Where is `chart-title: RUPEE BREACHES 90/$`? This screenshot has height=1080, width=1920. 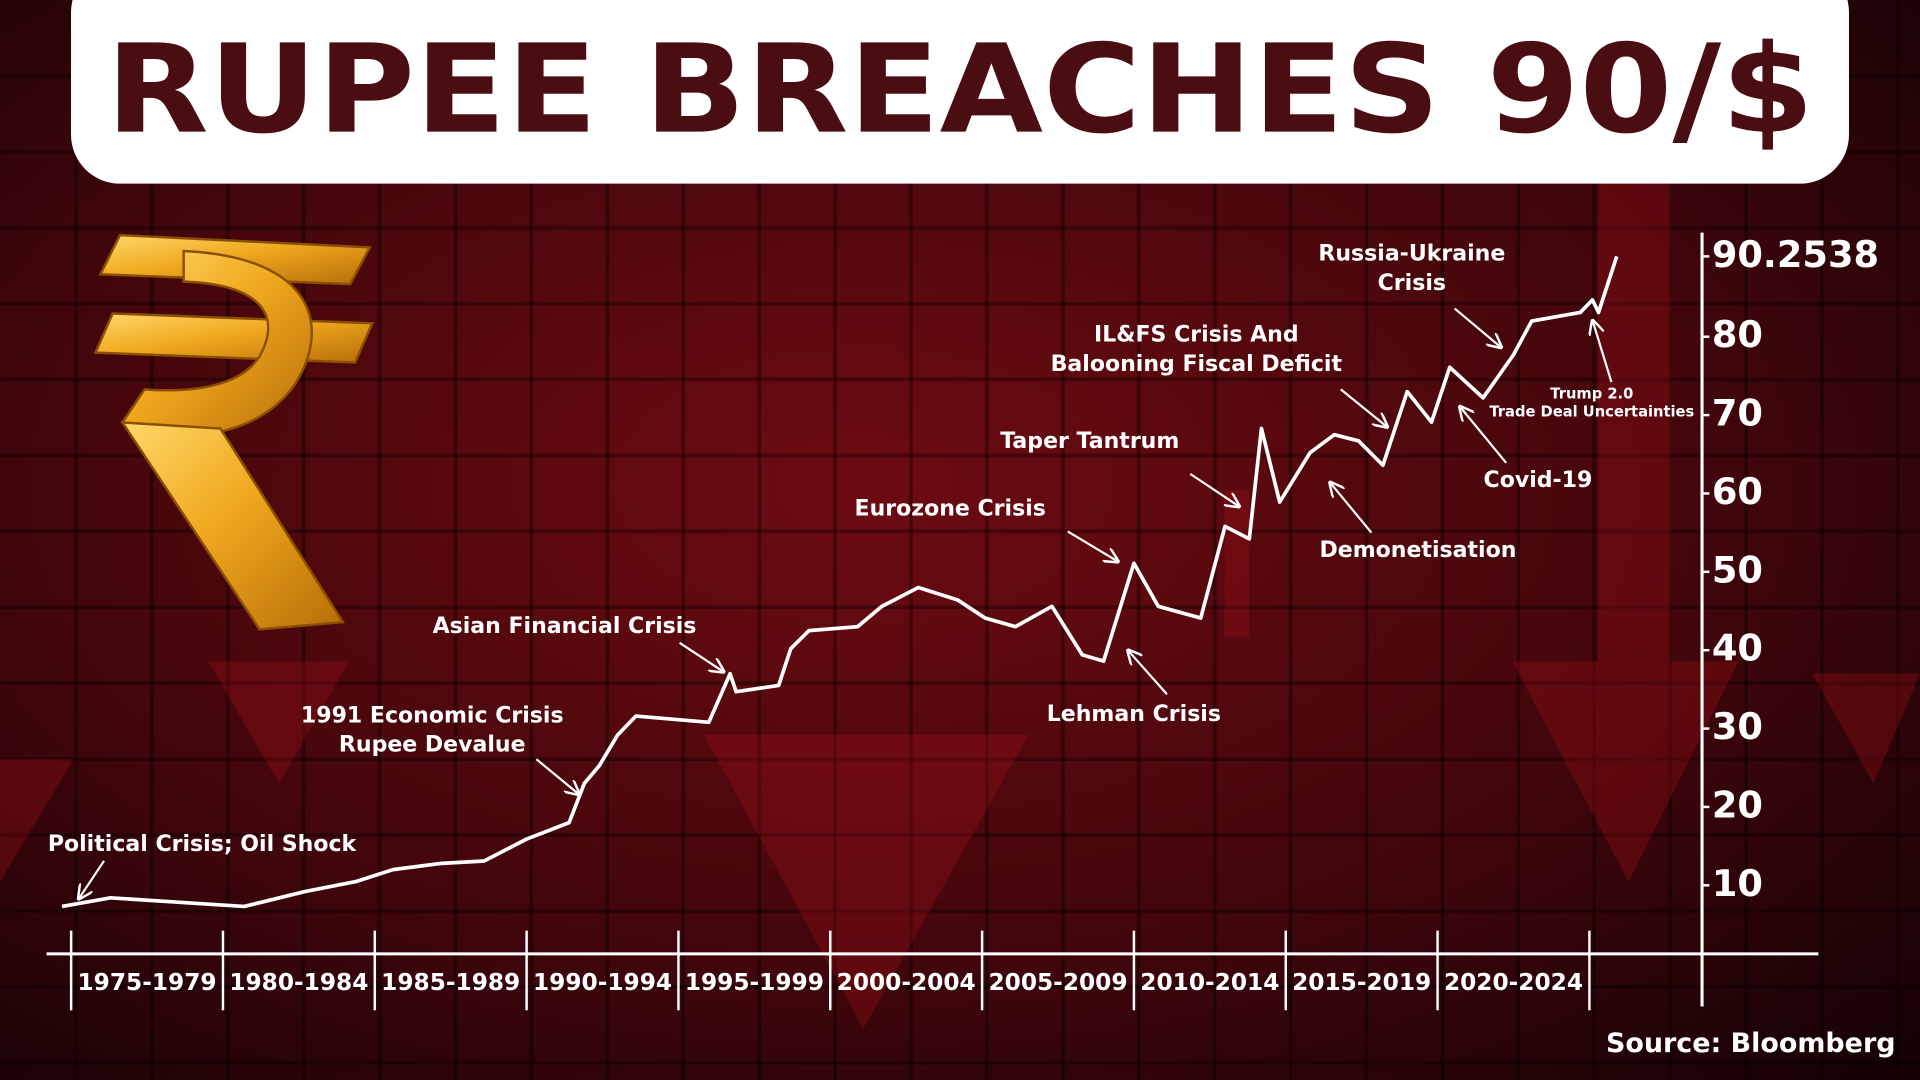
chart-title: RUPEE BREACHES 90/$ is located at coordinates (960, 89).